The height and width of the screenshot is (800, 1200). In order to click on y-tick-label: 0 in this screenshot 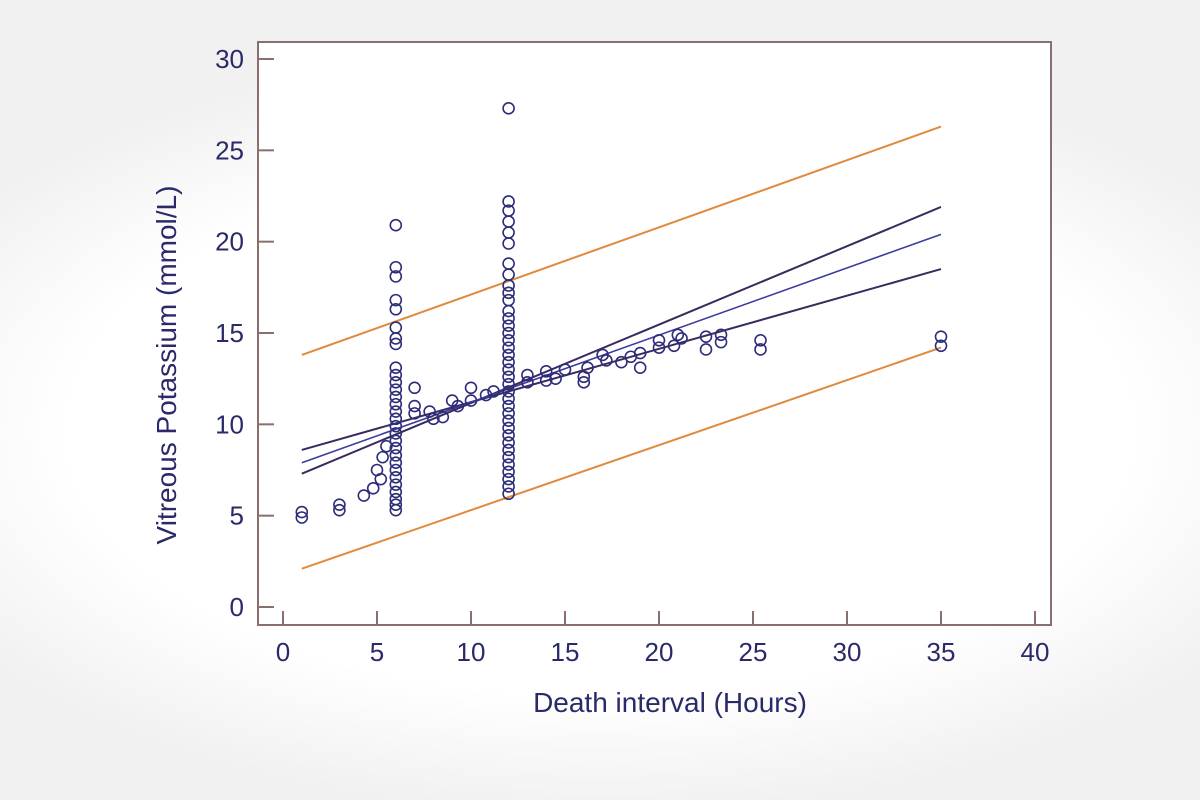, I will do `click(237, 607)`.